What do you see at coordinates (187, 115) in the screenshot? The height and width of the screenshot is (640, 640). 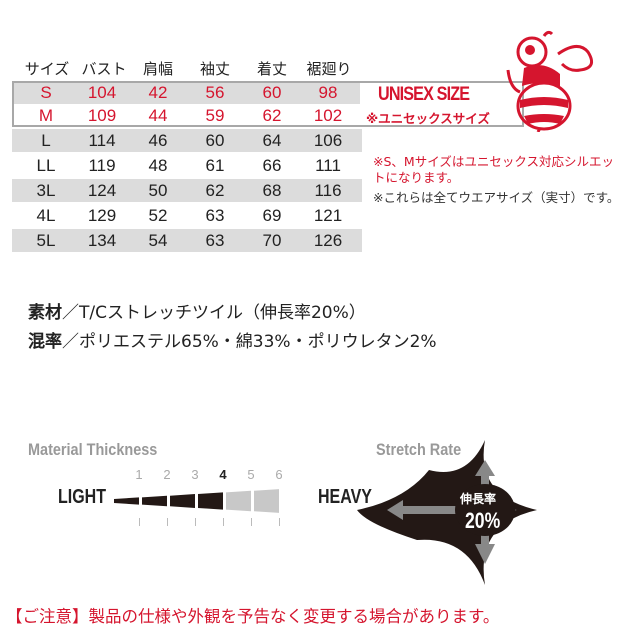 I see `table-row: M 109 44 59 62 102` at bounding box center [187, 115].